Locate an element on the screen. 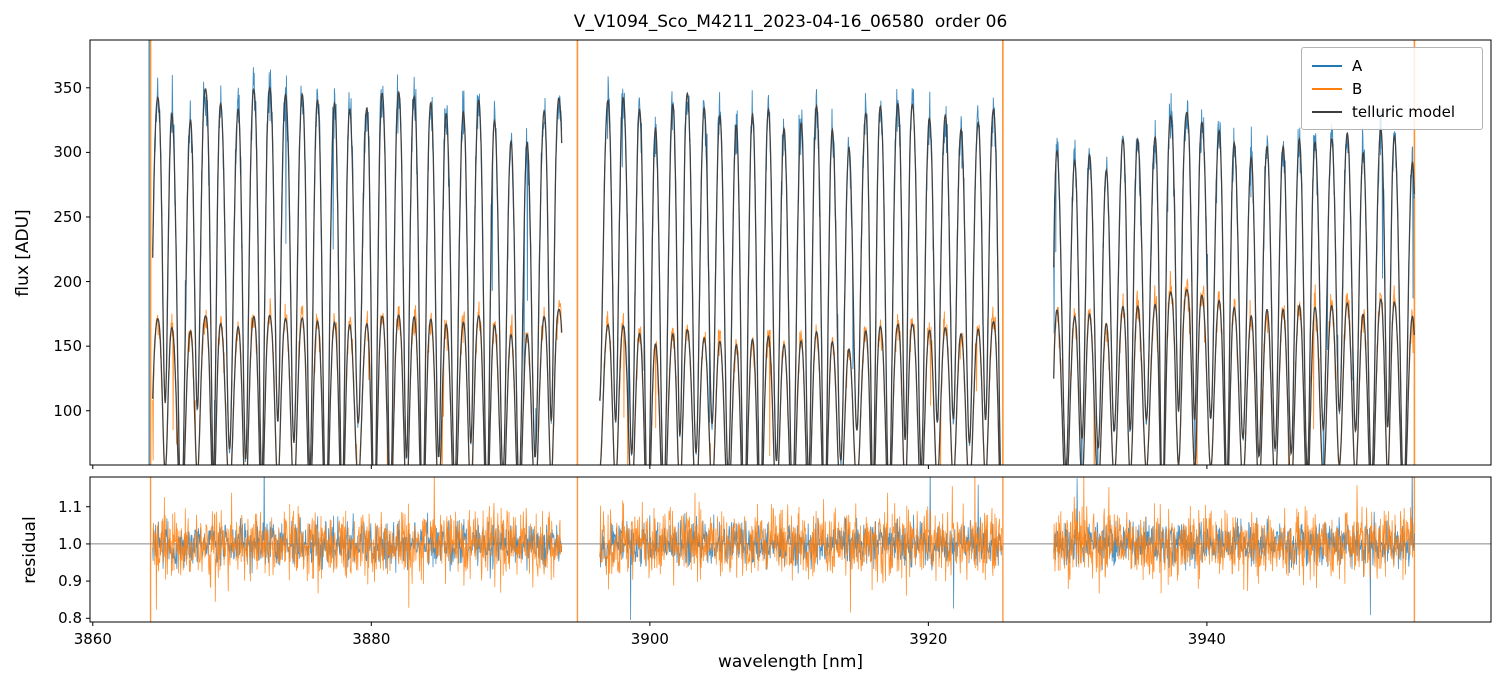 This screenshot has width=1499, height=696. legend-entry-label: telluric model is located at coordinates (1404, 111).